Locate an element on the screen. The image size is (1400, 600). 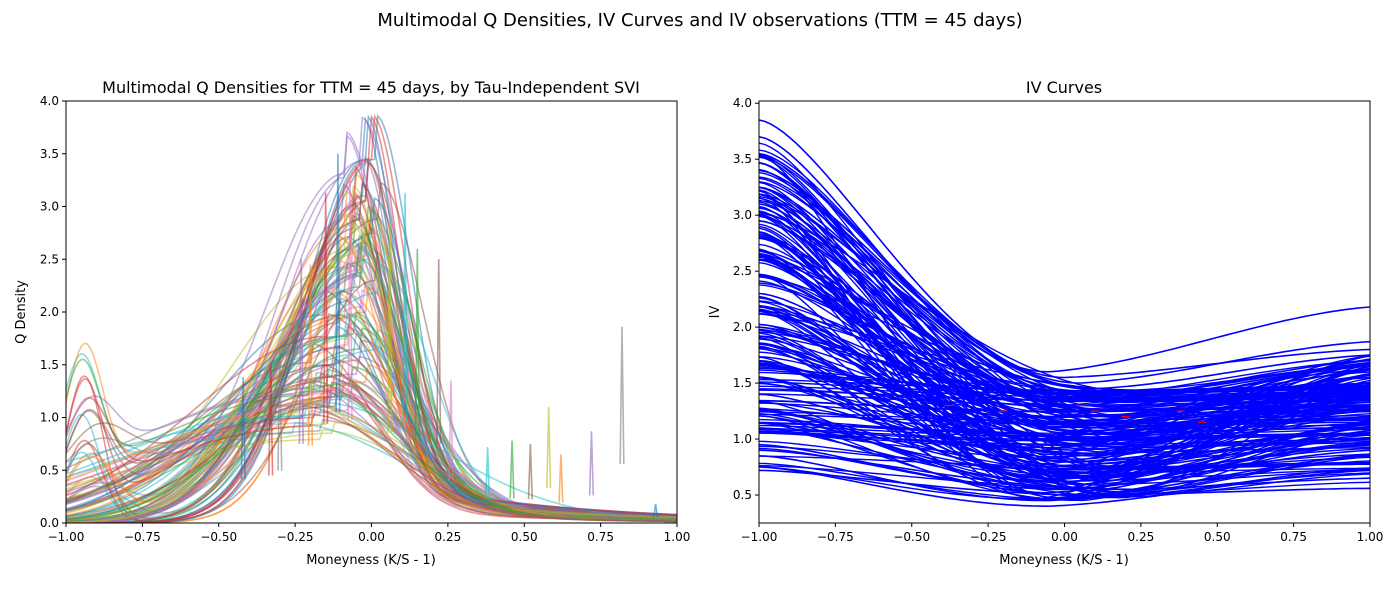
iv-x-tick-label: −1.00 is located at coordinates (759, 537).